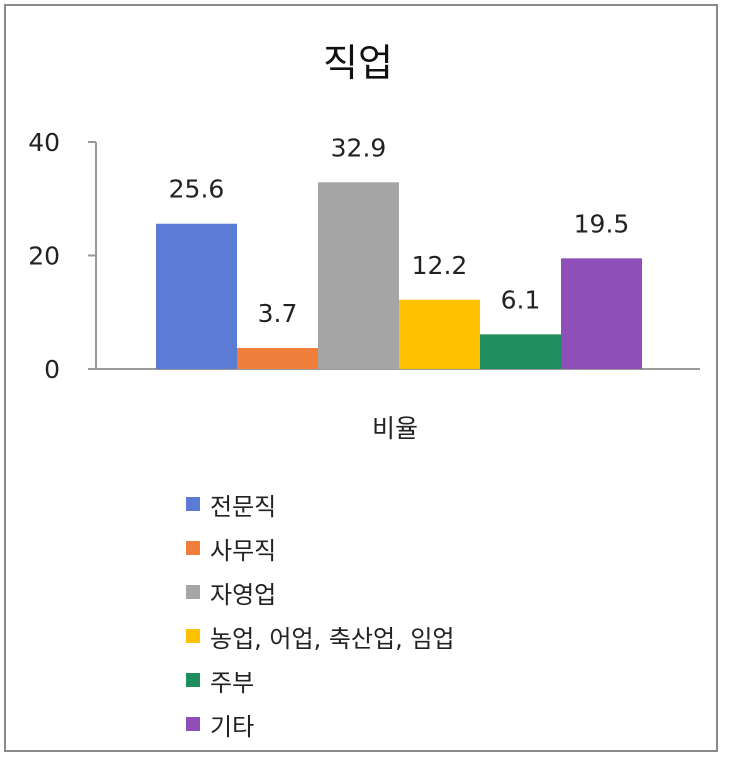  What do you see at coordinates (440, 265) in the screenshot?
I see `data-label: 12.2` at bounding box center [440, 265].